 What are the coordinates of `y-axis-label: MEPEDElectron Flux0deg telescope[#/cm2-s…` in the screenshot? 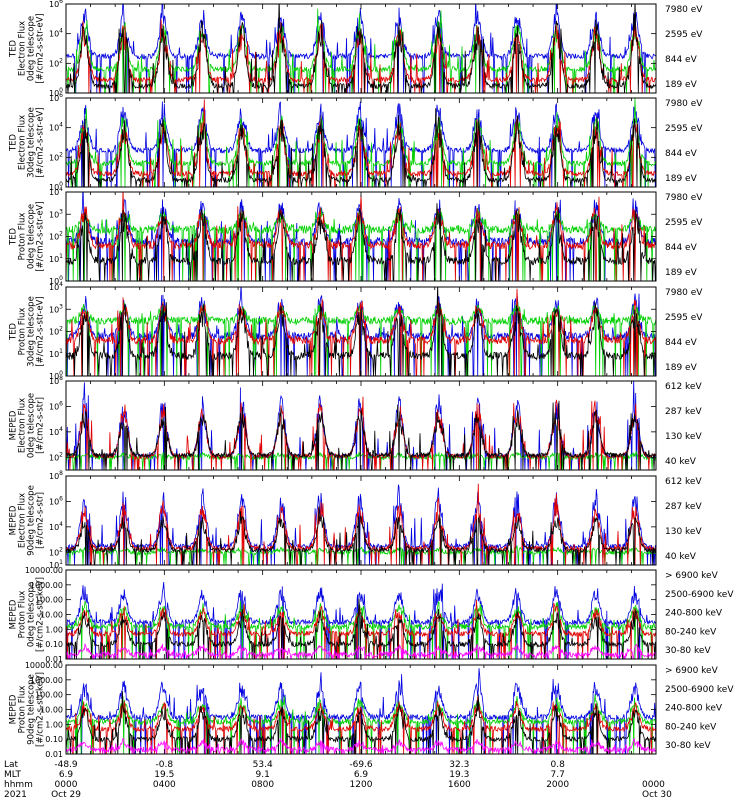 It's located at (27, 425).